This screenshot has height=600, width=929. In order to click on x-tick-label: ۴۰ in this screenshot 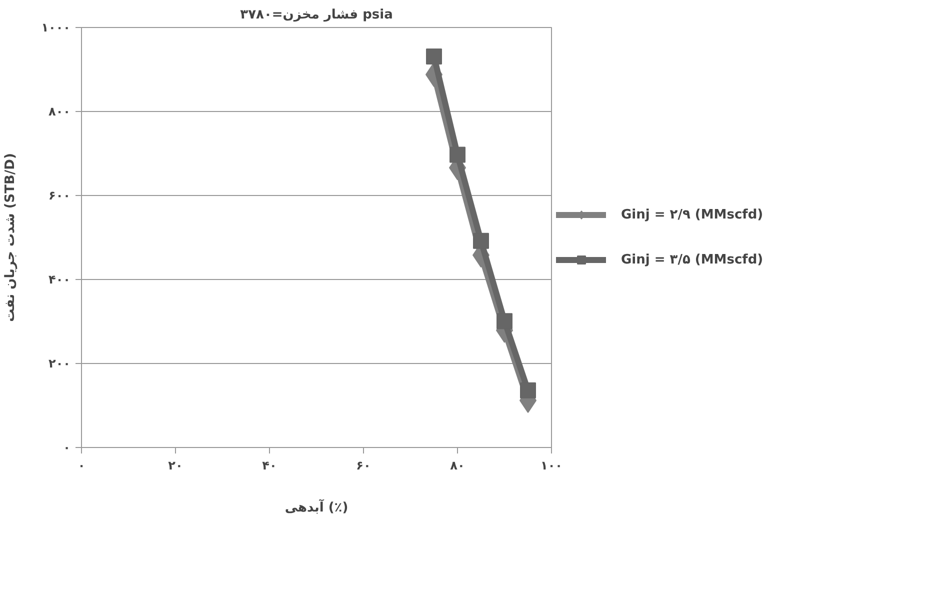, I will do `click(269, 465)`.